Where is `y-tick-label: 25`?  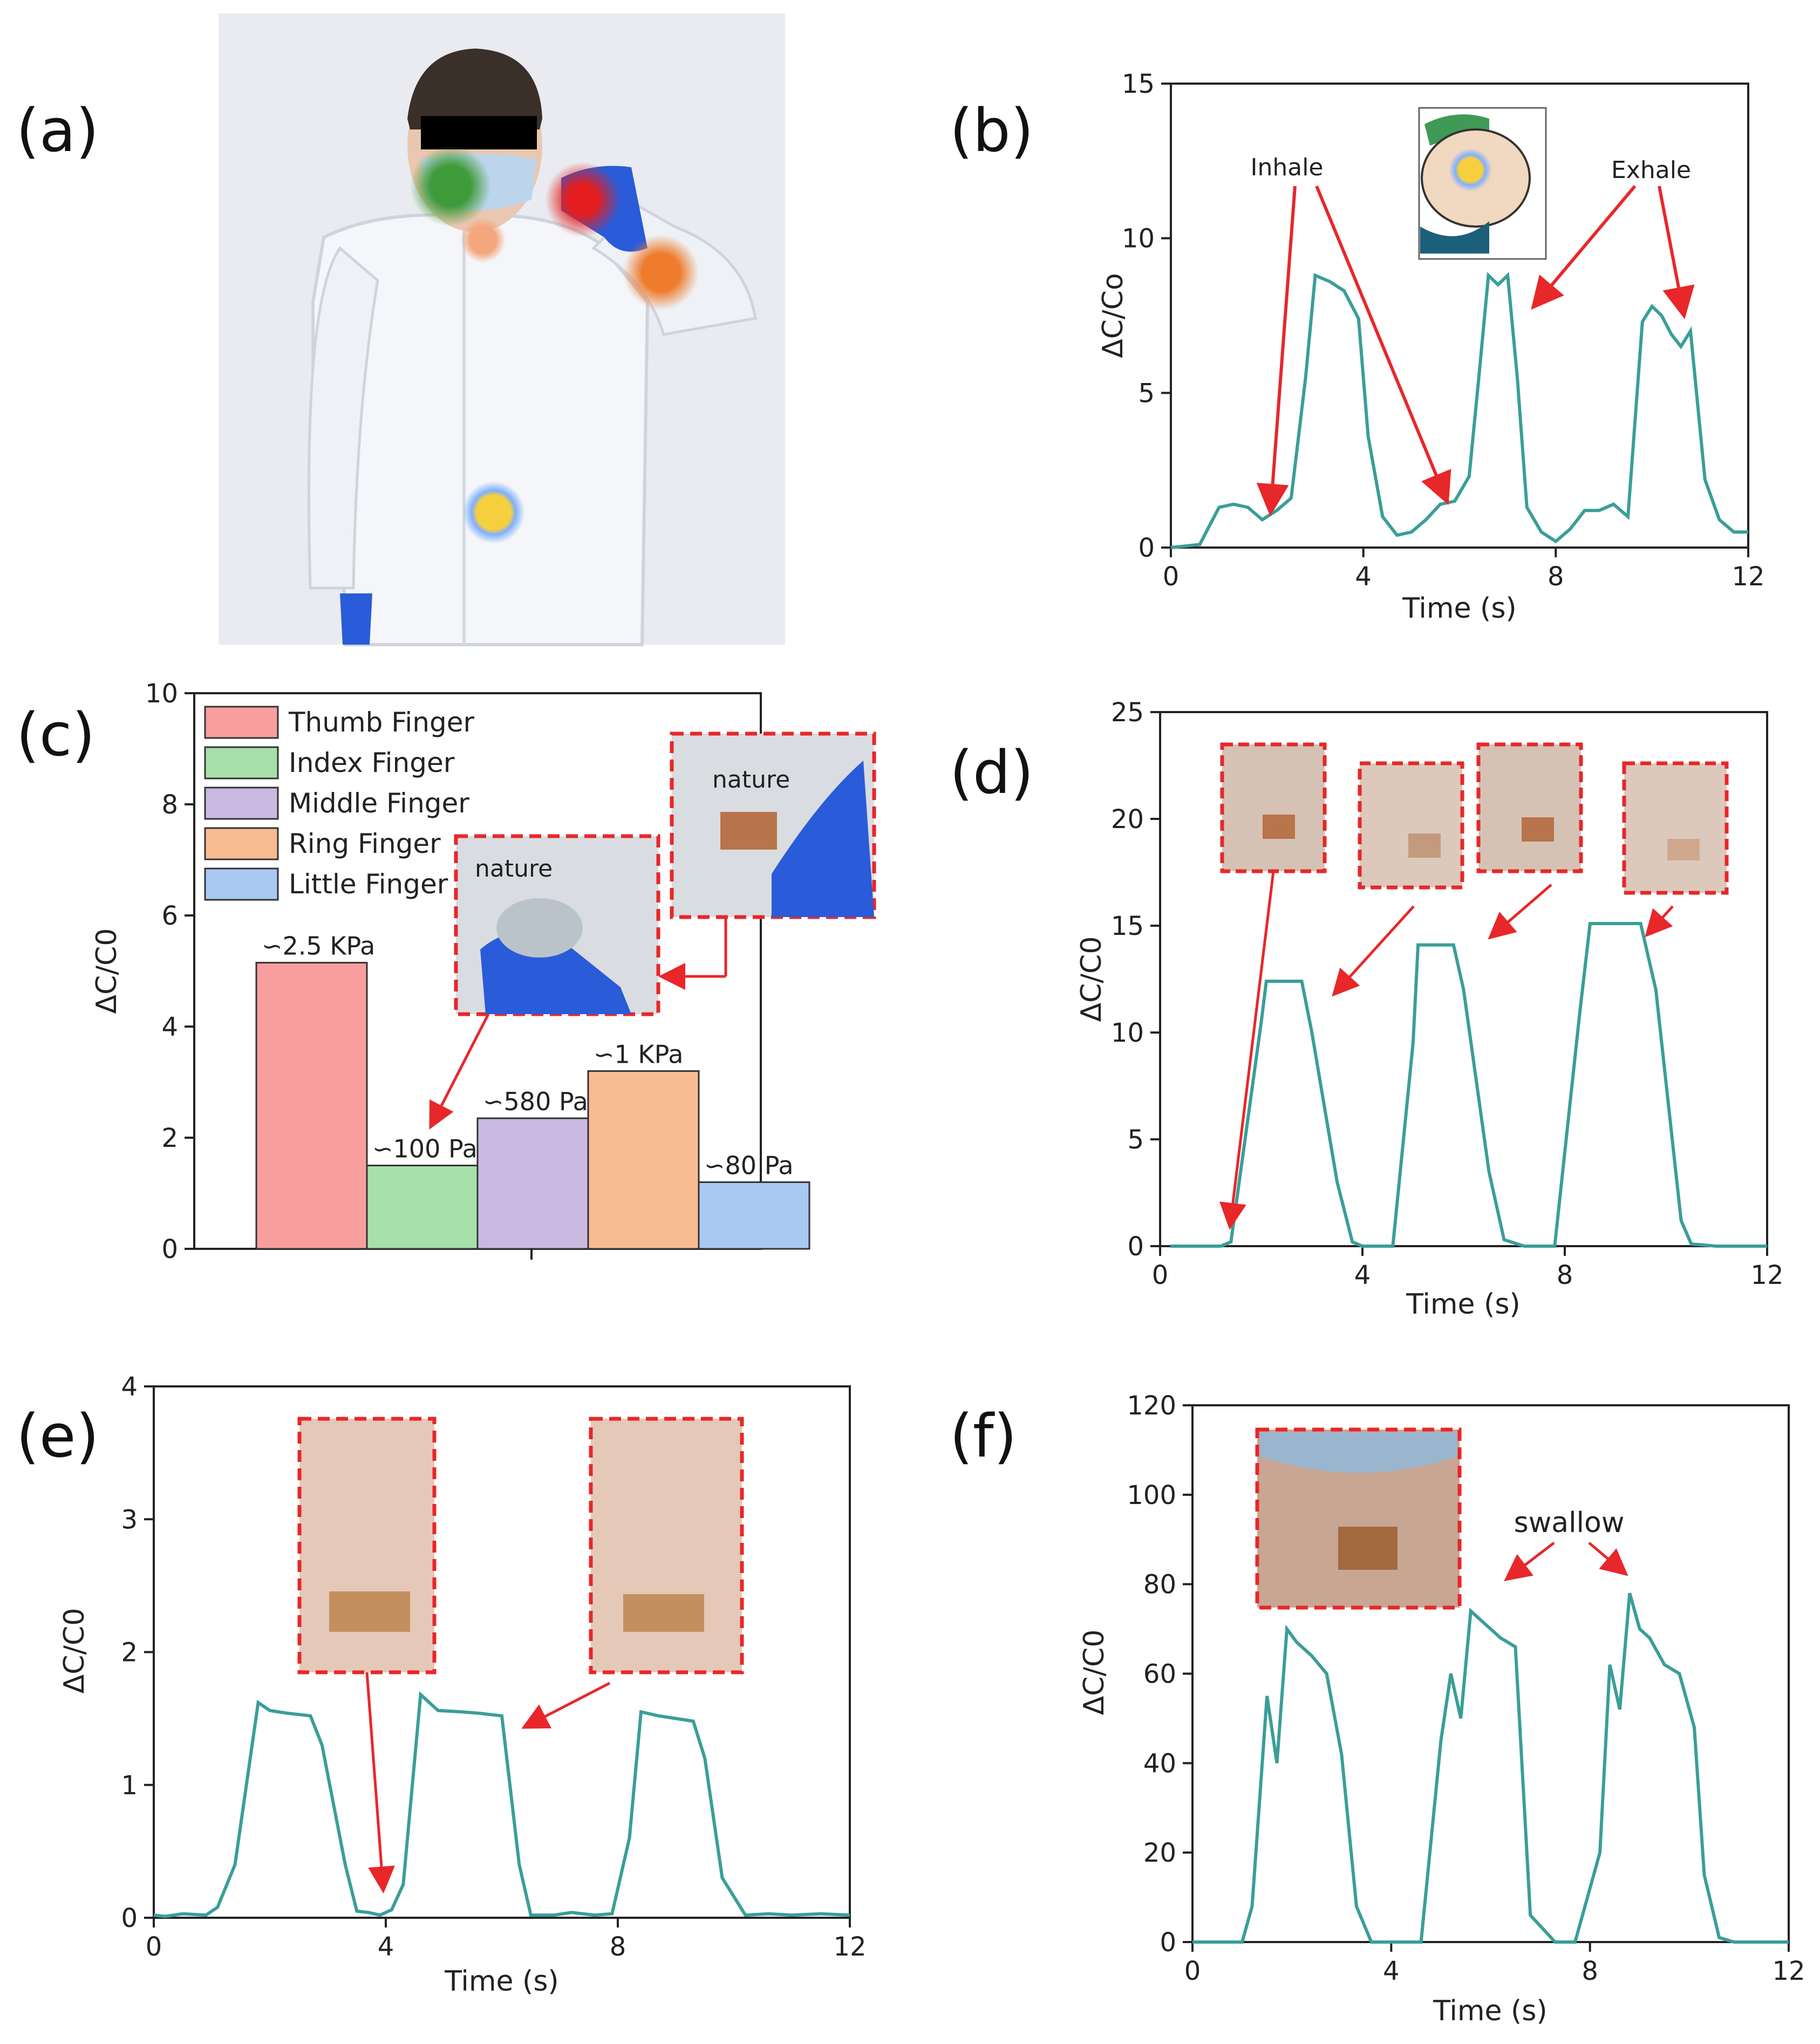 y-tick-label: 25 is located at coordinates (1127, 713).